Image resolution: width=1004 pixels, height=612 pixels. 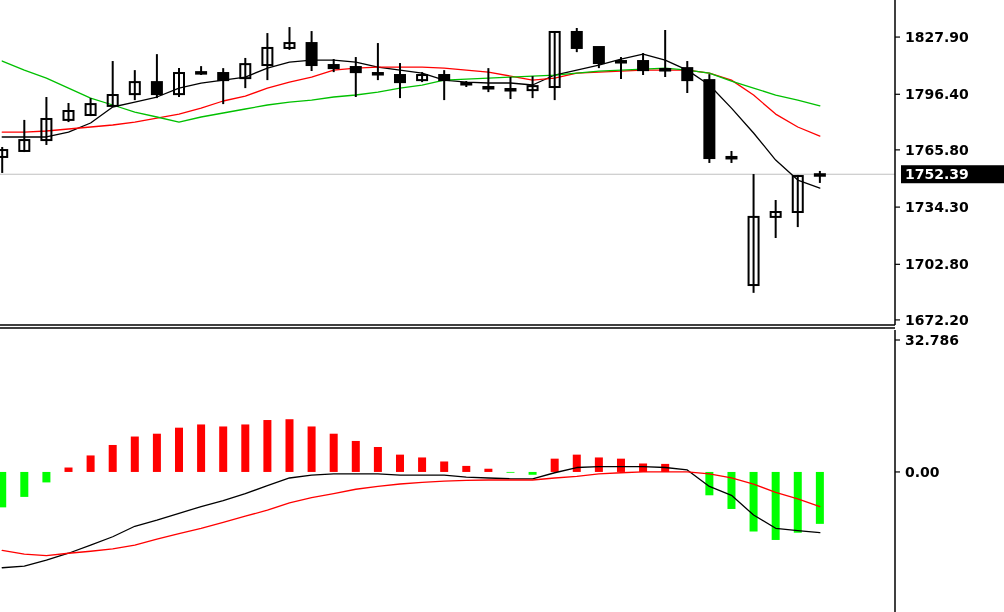 I want to click on y-tick-label: 1734.30, so click(x=937, y=207).